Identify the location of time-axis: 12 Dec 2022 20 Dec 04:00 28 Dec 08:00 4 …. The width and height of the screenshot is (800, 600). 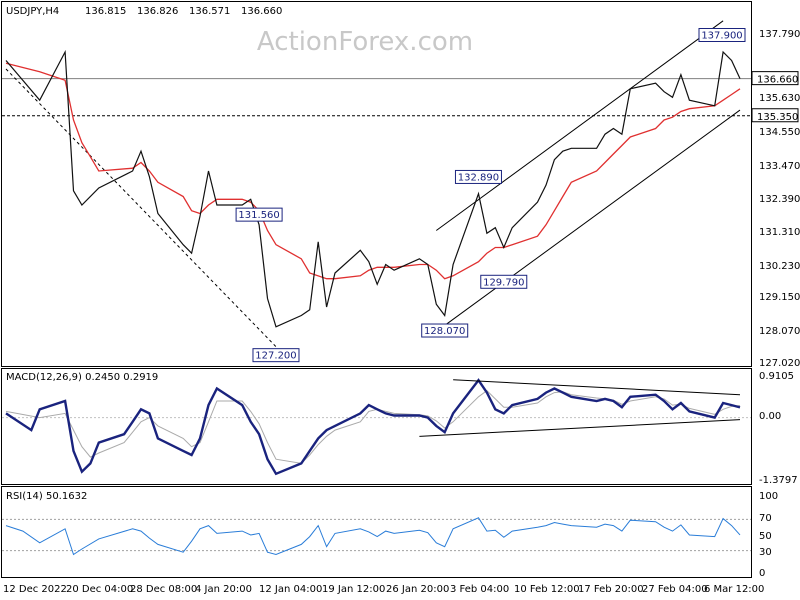
(383, 589).